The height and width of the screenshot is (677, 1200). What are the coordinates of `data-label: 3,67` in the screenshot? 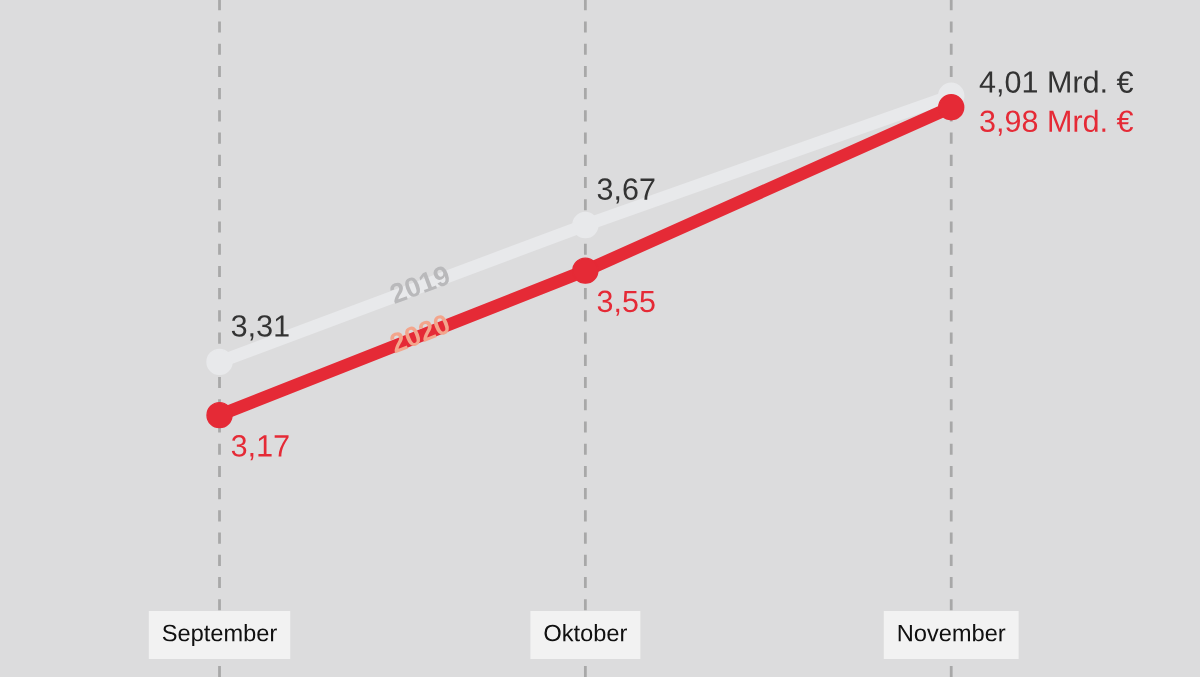 It's located at (626, 191).